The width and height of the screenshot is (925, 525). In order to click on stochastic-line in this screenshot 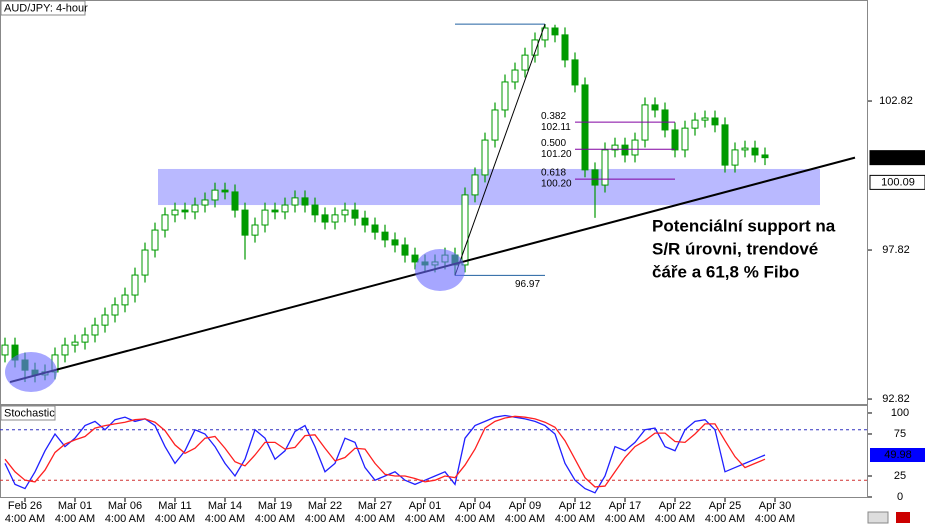, I will do `click(385, 451)`.